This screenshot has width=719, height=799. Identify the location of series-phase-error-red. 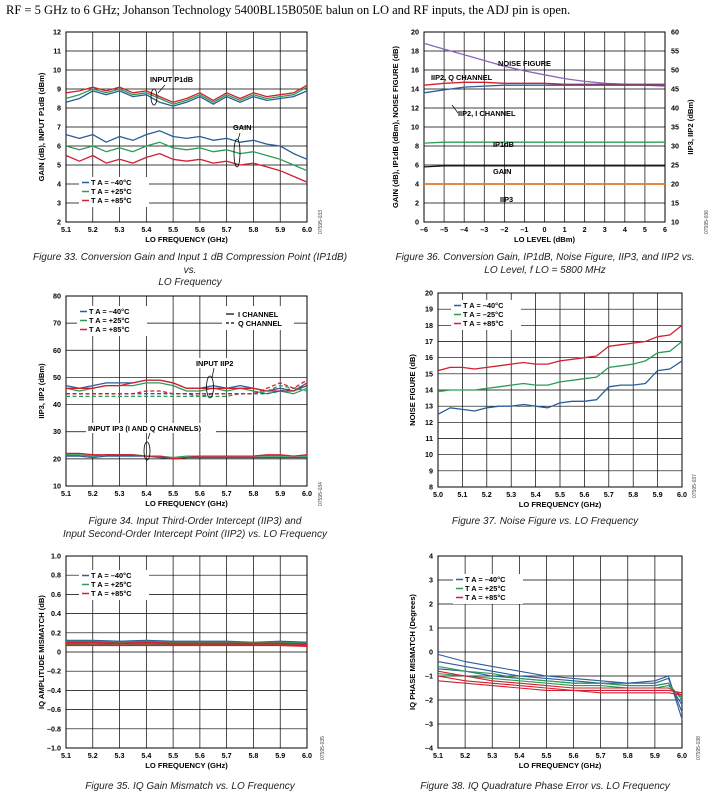
(560, 688).